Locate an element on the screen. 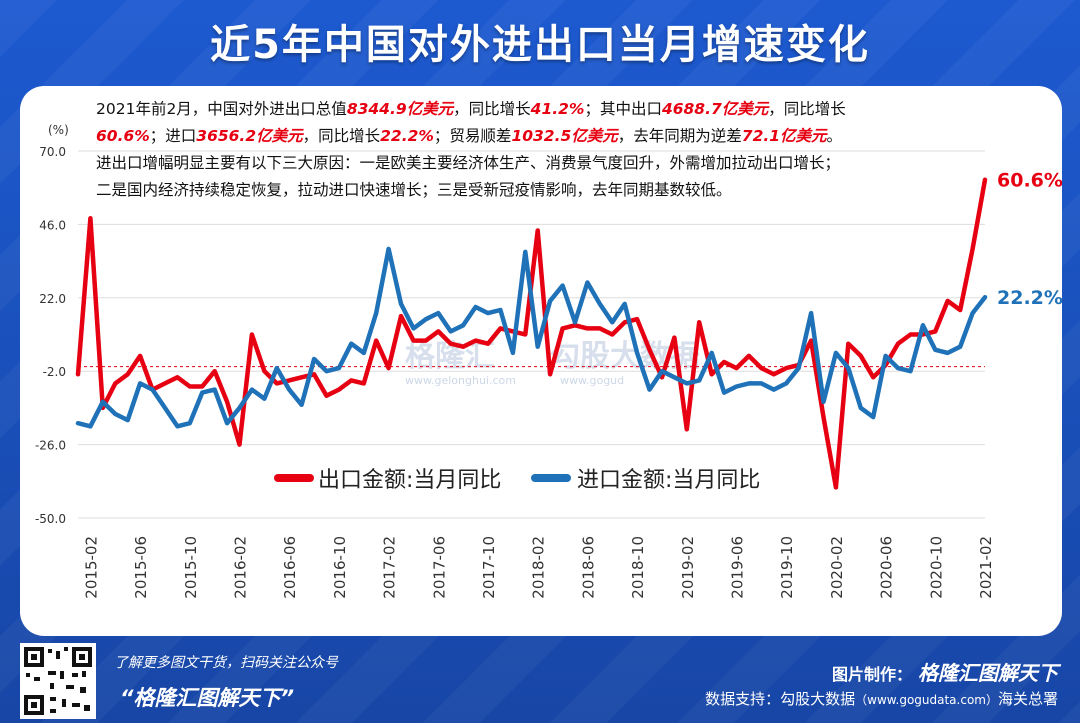 This screenshot has height=723, width=1080. note-text: ；其中出口 is located at coordinates (623, 109).